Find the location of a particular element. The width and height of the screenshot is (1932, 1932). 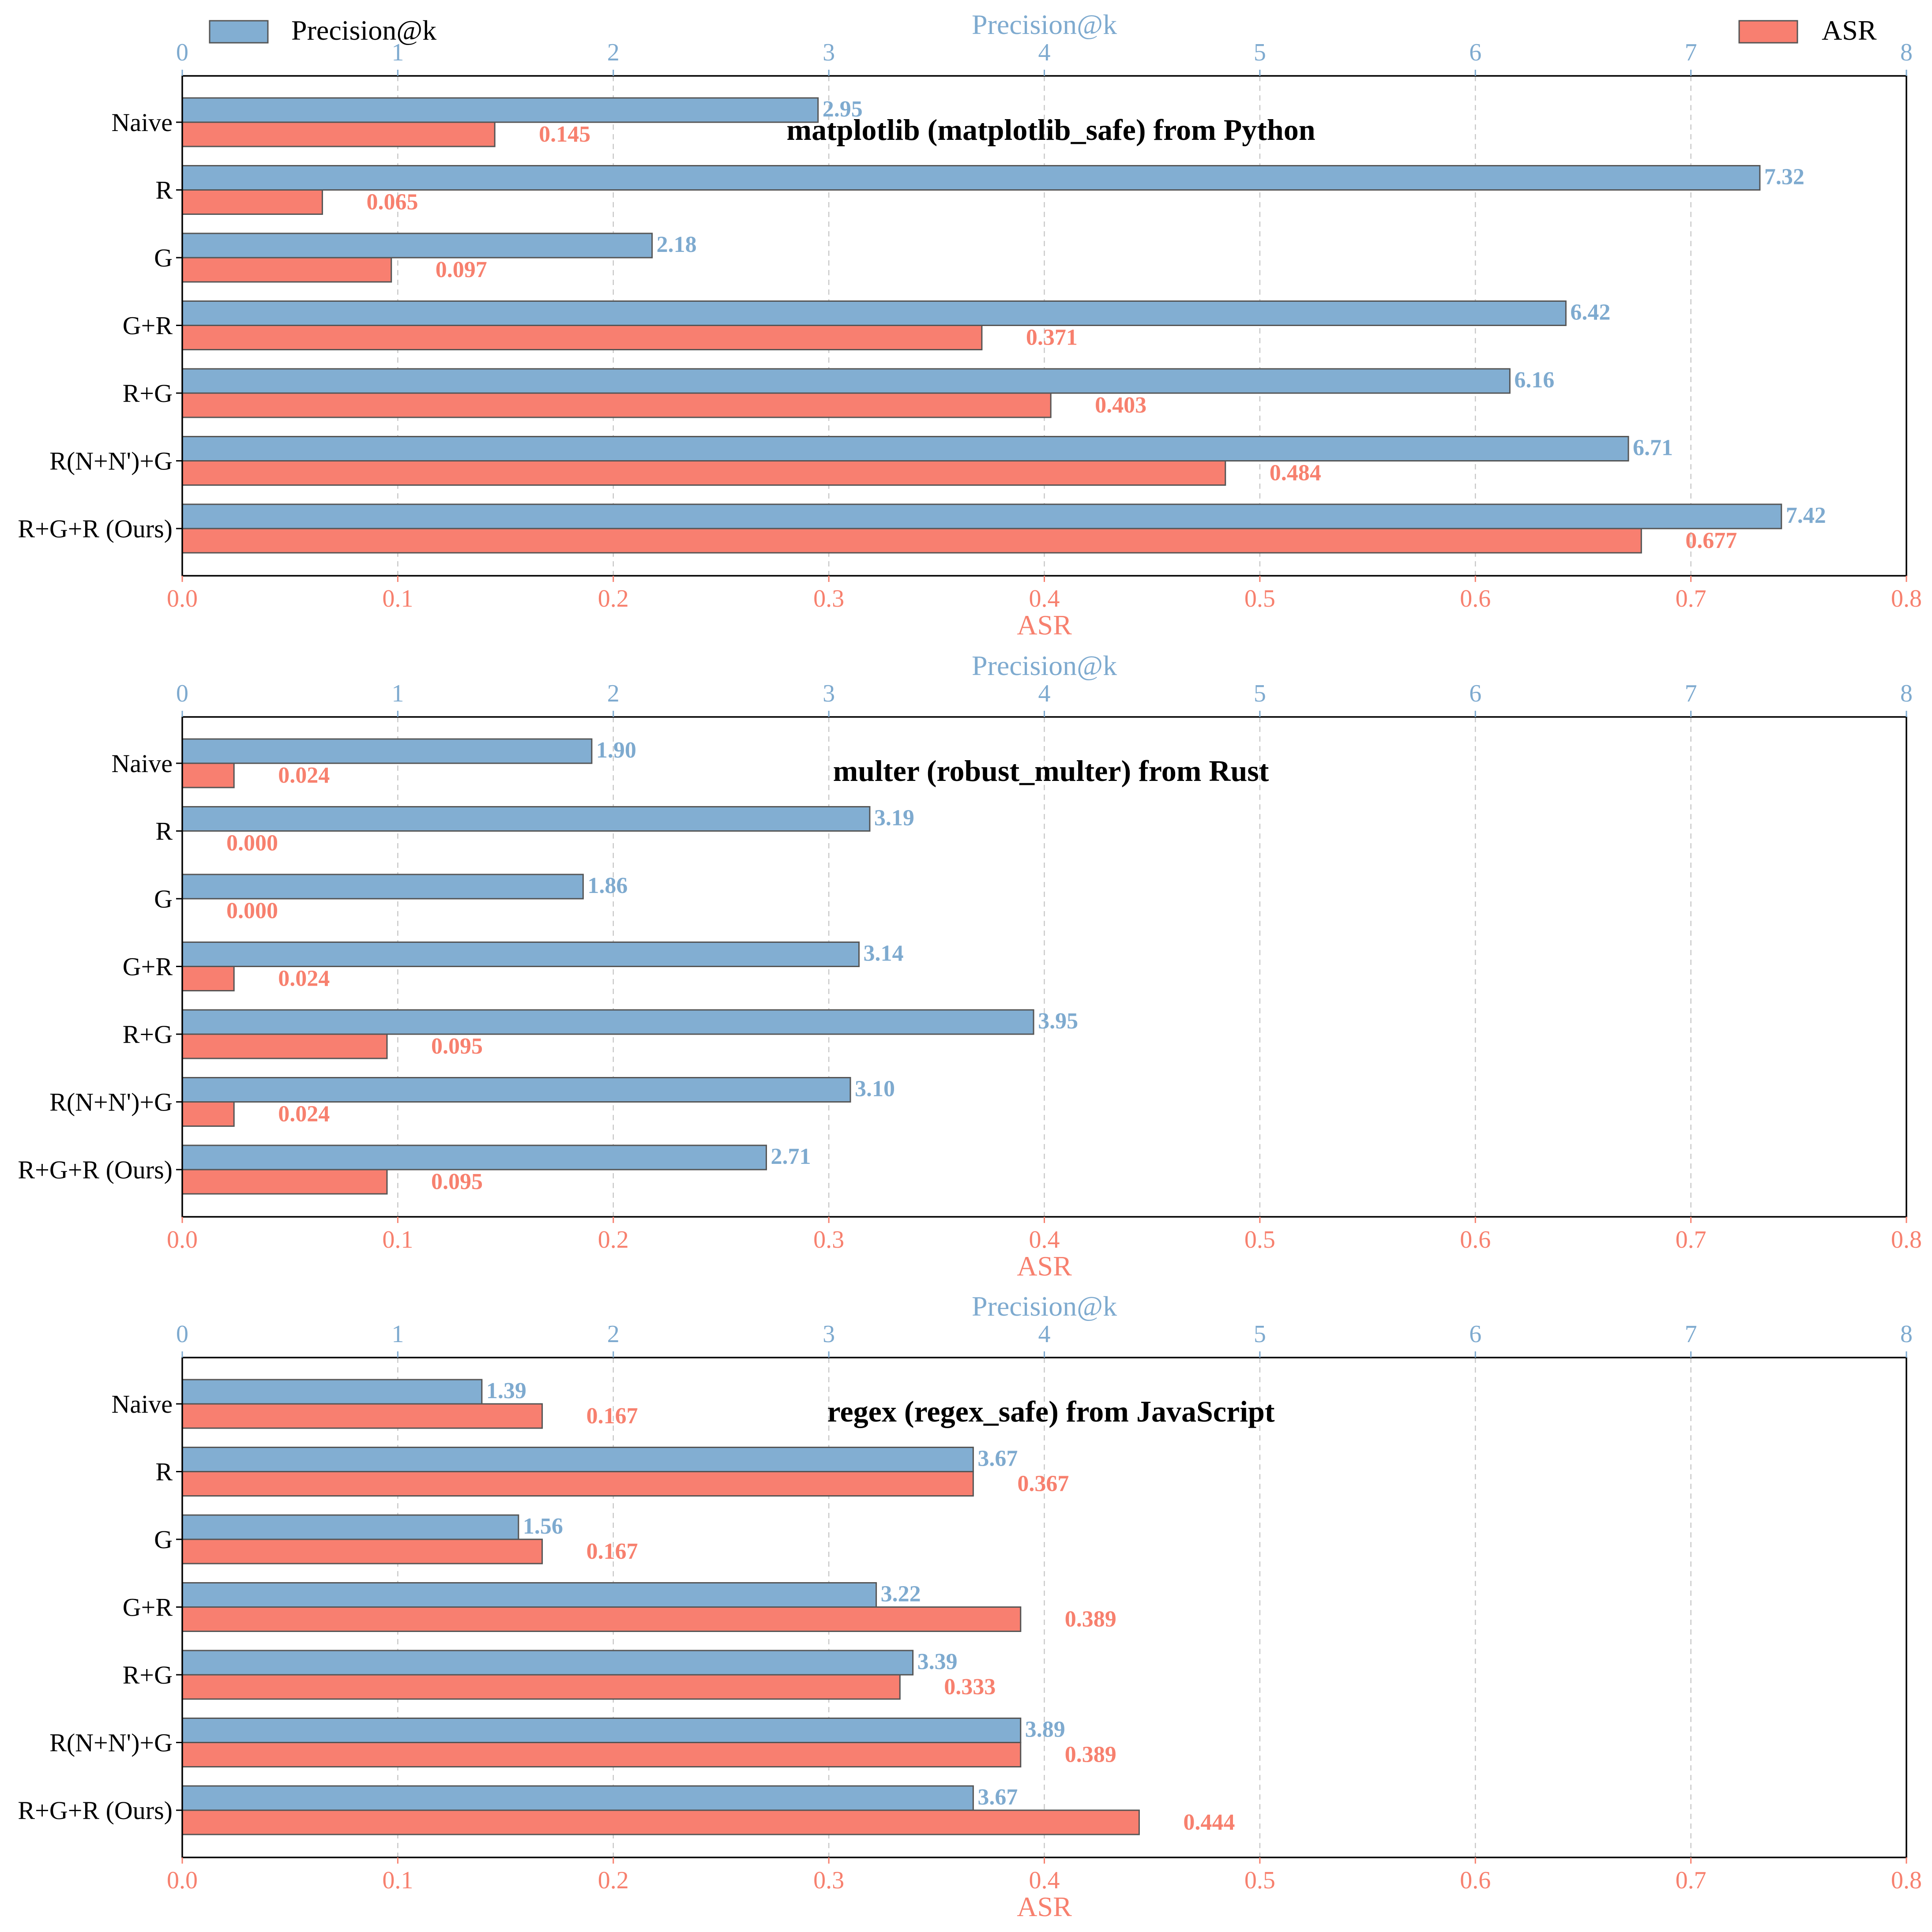

data-label-precision: 3.39 is located at coordinates (937, 1661).